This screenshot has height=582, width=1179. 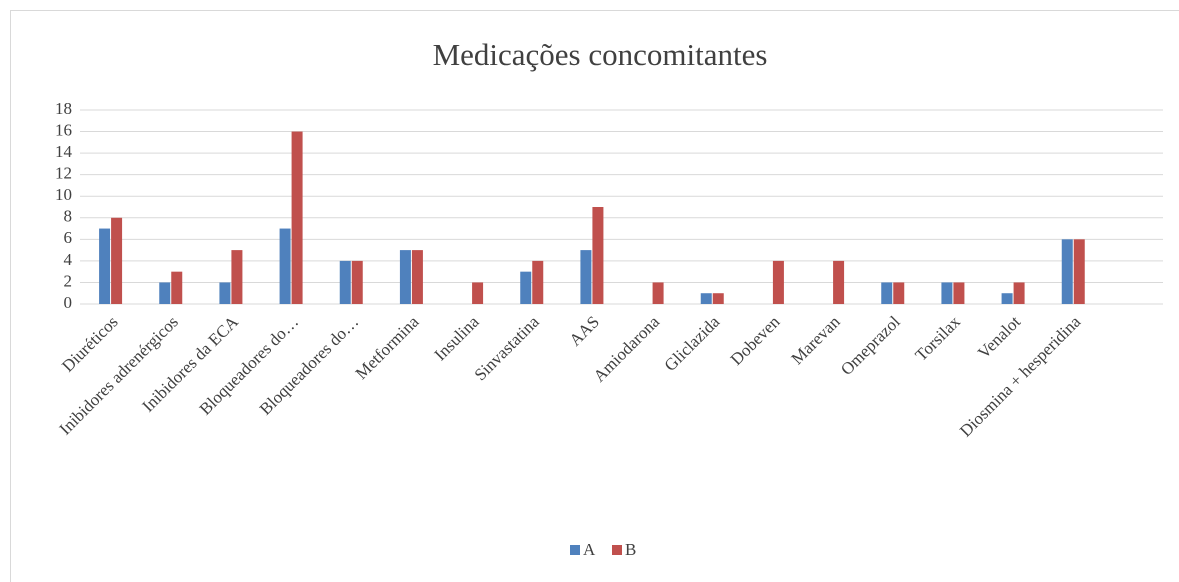 I want to click on y-tick-label: 8, so click(x=68, y=216).